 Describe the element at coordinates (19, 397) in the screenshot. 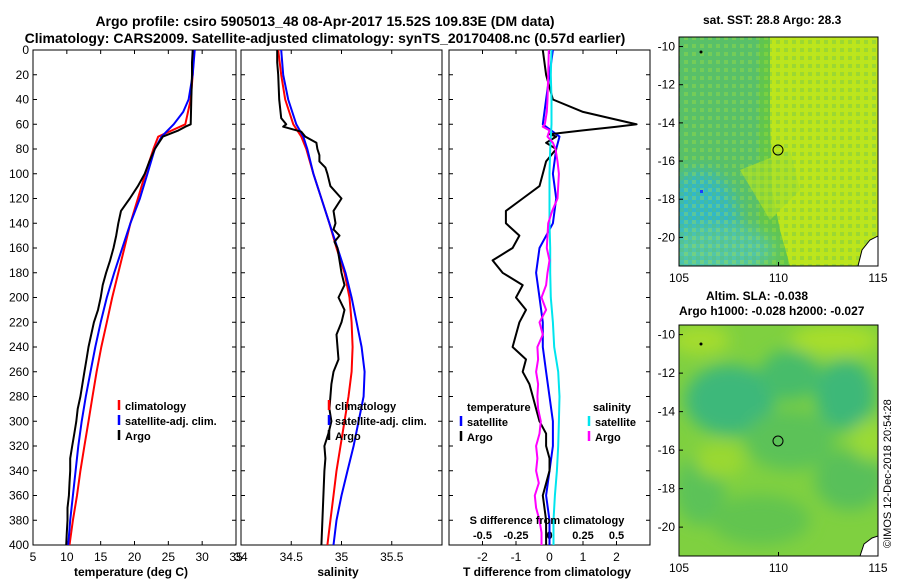

I see `y-tick-label: 280` at that location.